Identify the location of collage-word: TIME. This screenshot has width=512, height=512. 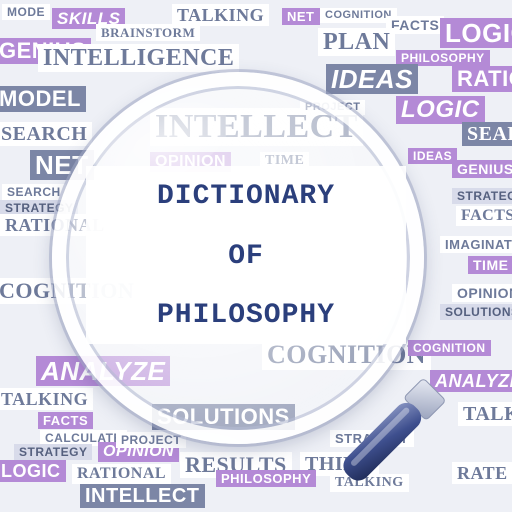
(490, 265).